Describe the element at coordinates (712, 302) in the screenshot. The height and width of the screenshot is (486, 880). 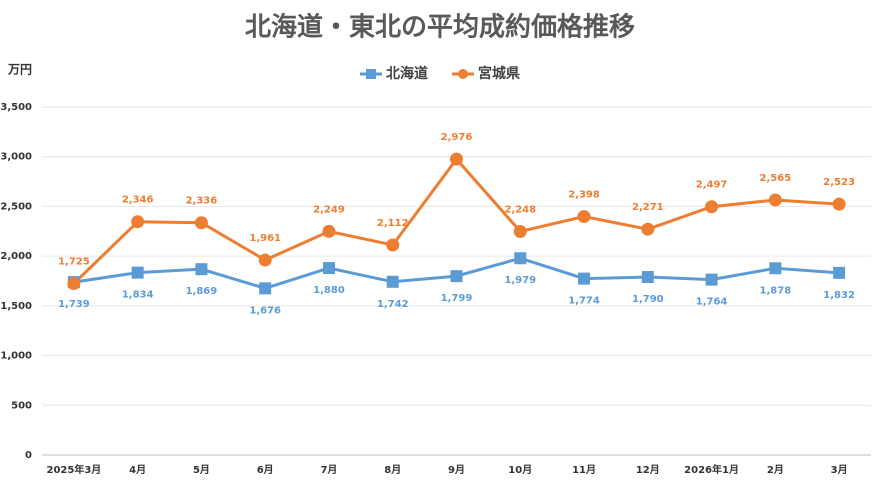
I see `data-label: 1,764` at that location.